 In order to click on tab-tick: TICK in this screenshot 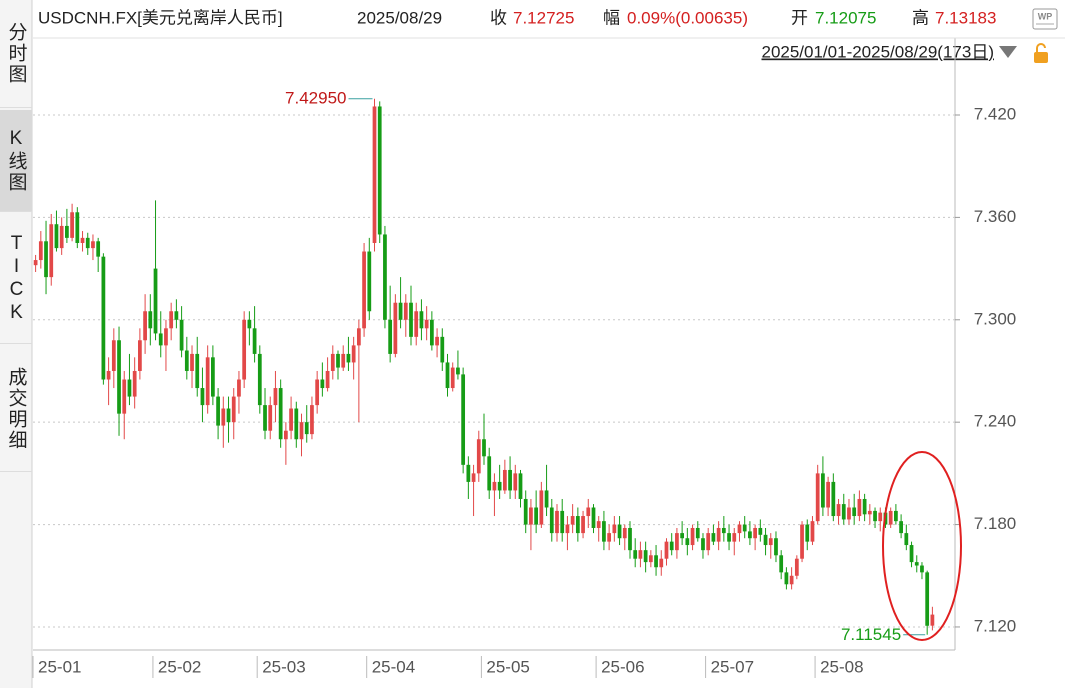, I will do `click(16, 279)`.